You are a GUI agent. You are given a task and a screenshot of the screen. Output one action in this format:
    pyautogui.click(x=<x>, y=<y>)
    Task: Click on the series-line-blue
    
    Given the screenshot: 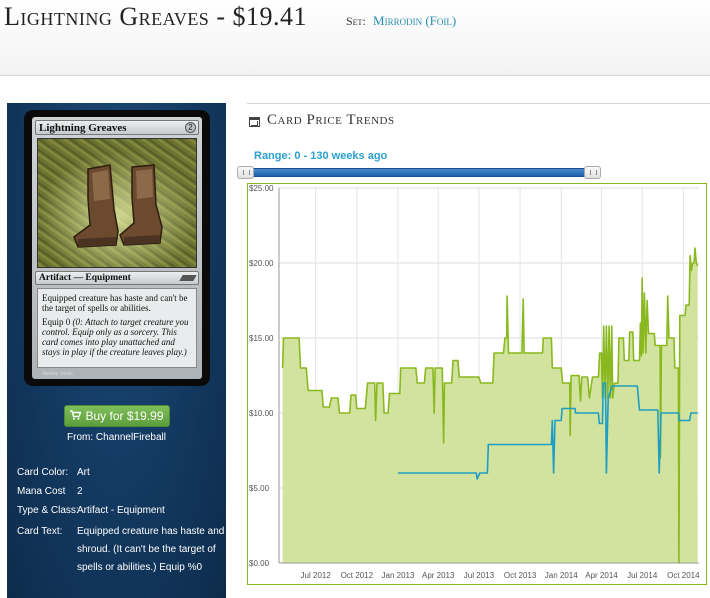 What is the action you would take?
    pyautogui.click(x=548, y=431)
    